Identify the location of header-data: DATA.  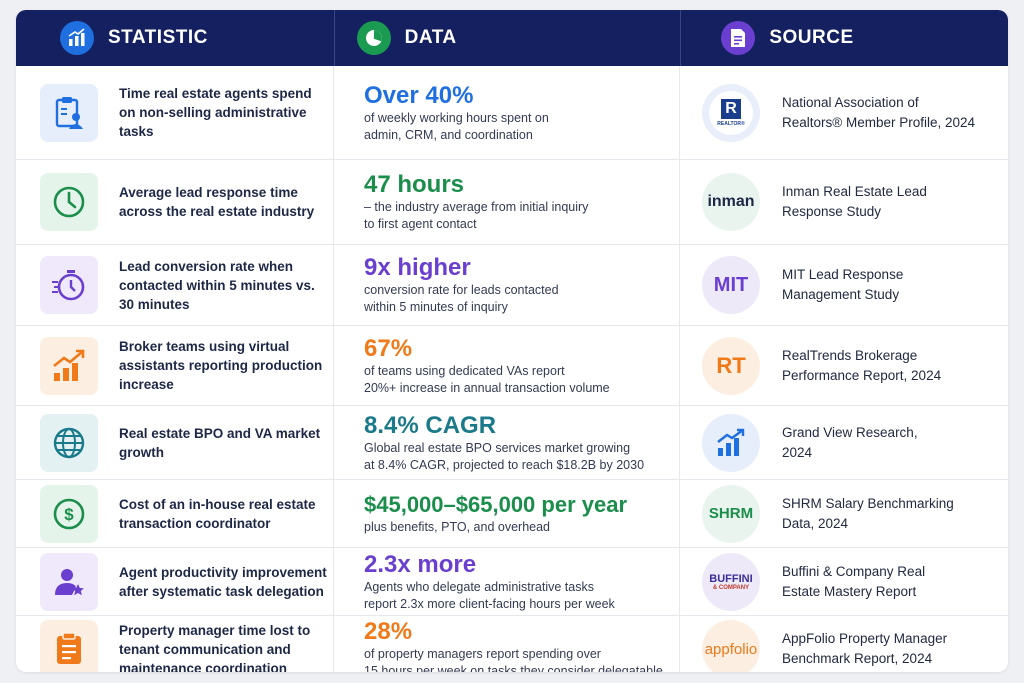
(508, 38).